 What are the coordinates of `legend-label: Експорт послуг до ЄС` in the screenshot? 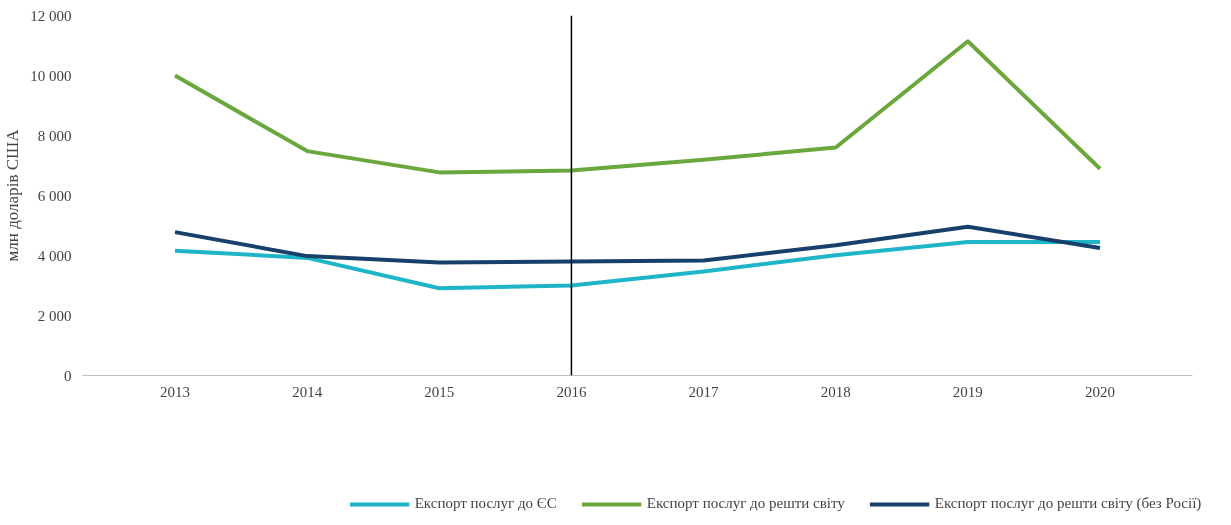 It's located at (485, 503).